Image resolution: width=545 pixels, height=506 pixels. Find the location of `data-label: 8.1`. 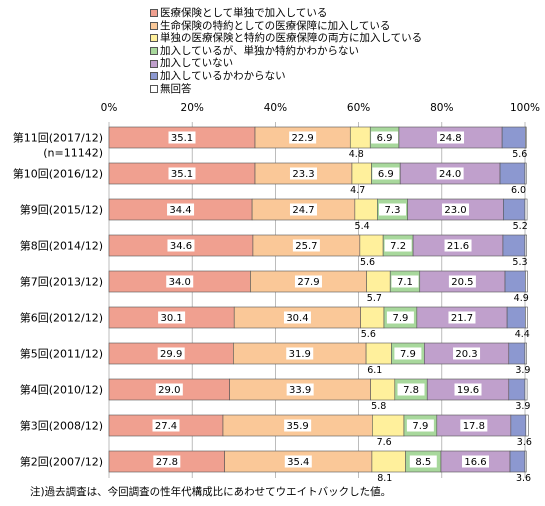

data-label: 8.1 is located at coordinates (384, 478).